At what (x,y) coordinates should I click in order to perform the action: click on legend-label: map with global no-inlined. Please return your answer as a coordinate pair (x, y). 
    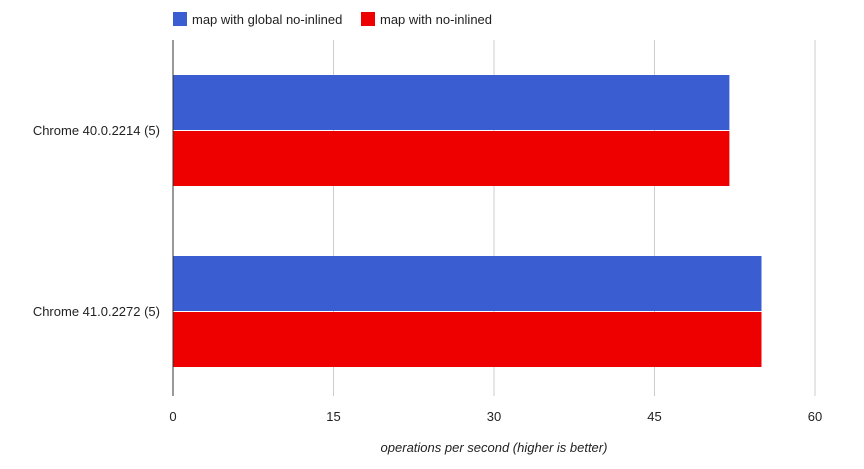
    Looking at the image, I should click on (267, 19).